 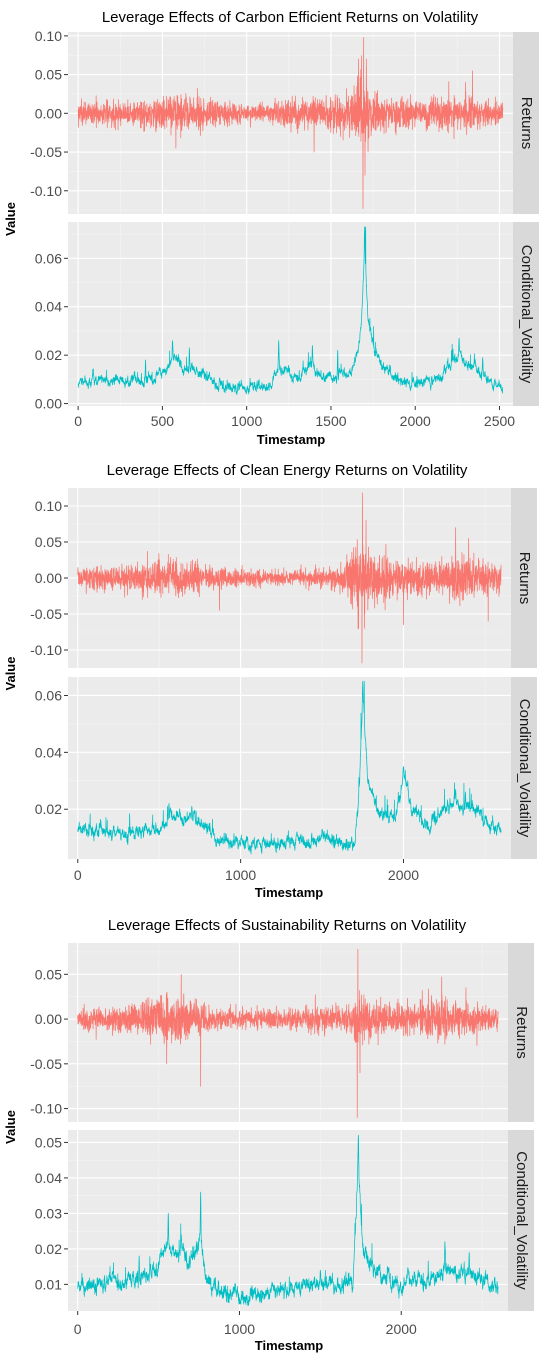 I want to click on x-tick-label: 1500, so click(x=330, y=421).